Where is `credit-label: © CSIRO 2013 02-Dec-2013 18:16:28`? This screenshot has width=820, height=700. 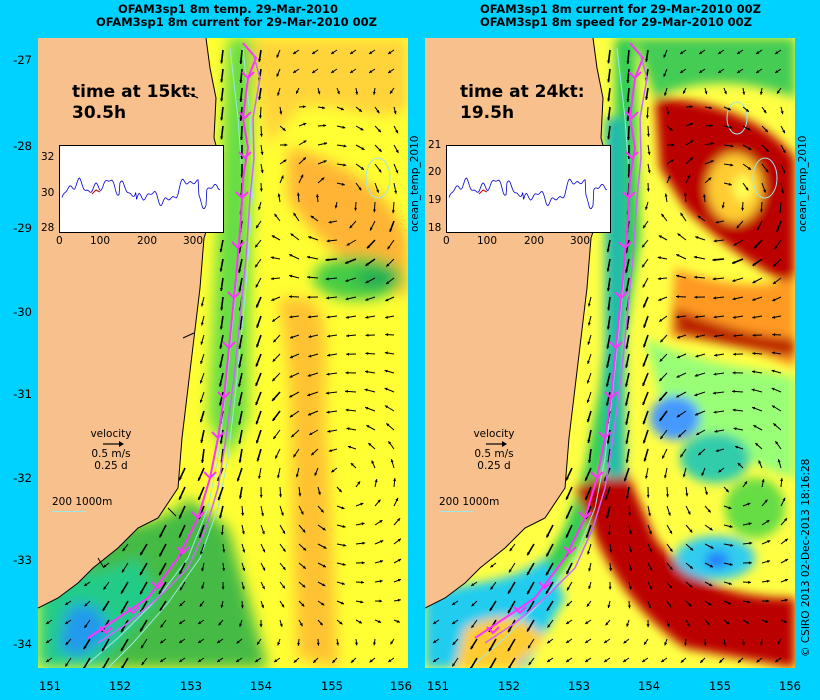
credit-label: © CSIRO 2013 02-Dec-2013 18:16:28 is located at coordinates (806, 557).